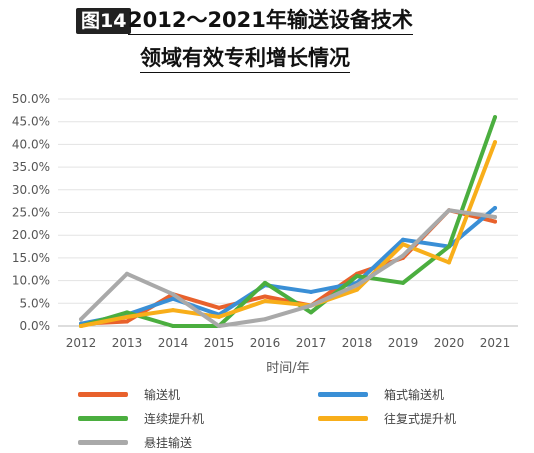 Image resolution: width=534 pixels, height=453 pixels. Describe the element at coordinates (135, 442) in the screenshot. I see `legend-item: 悬挂输送` at that location.